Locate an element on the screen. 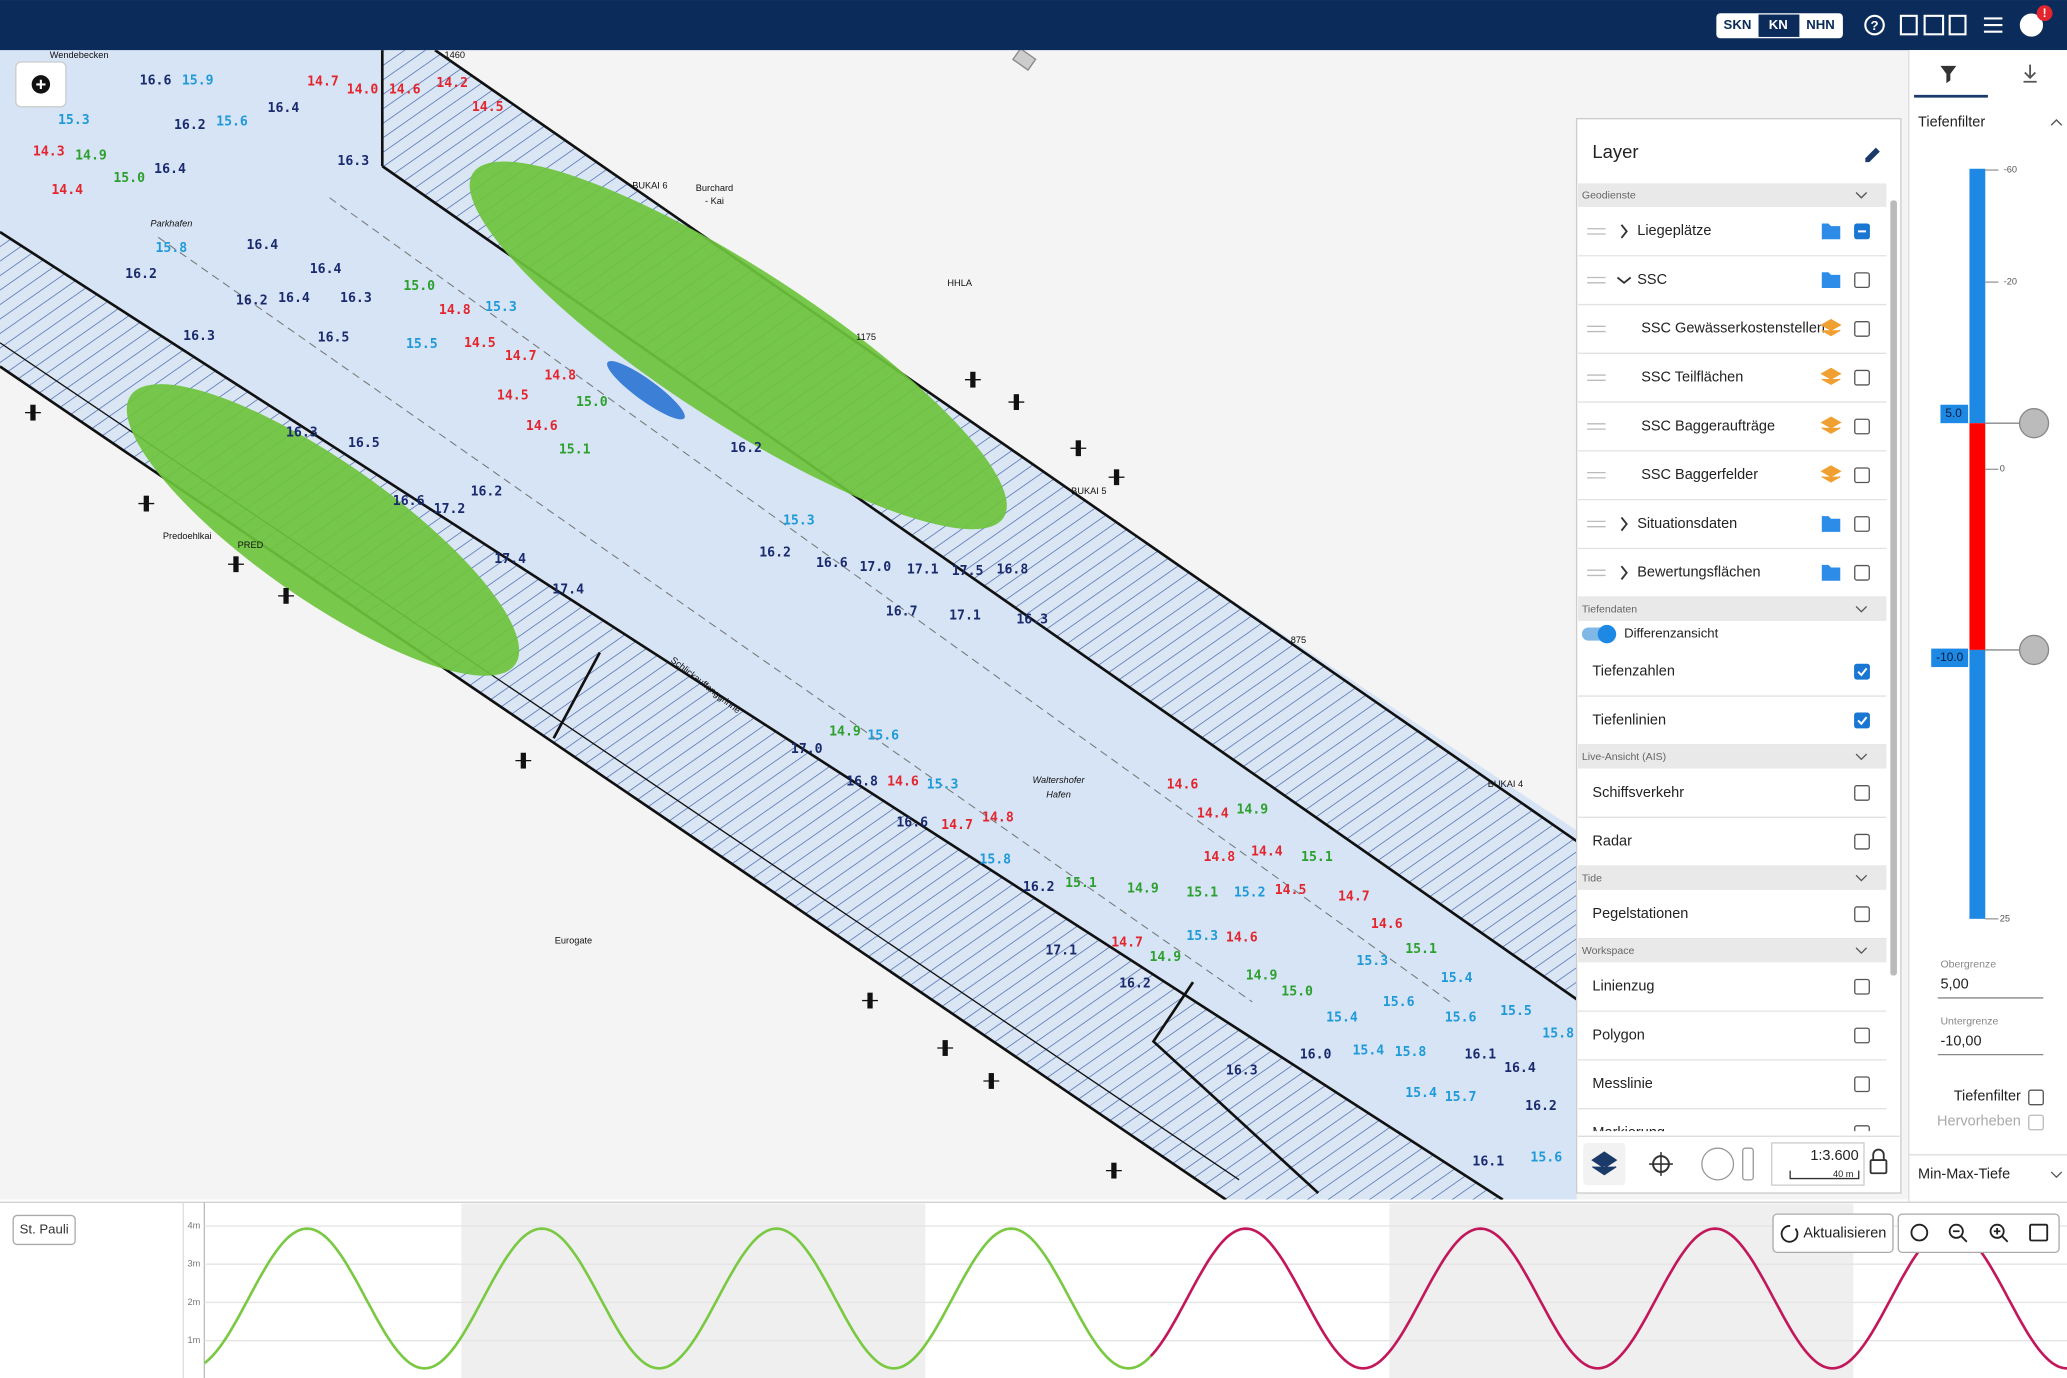 The image size is (2067, 1378). scrollbar is located at coordinates (1893, 588).